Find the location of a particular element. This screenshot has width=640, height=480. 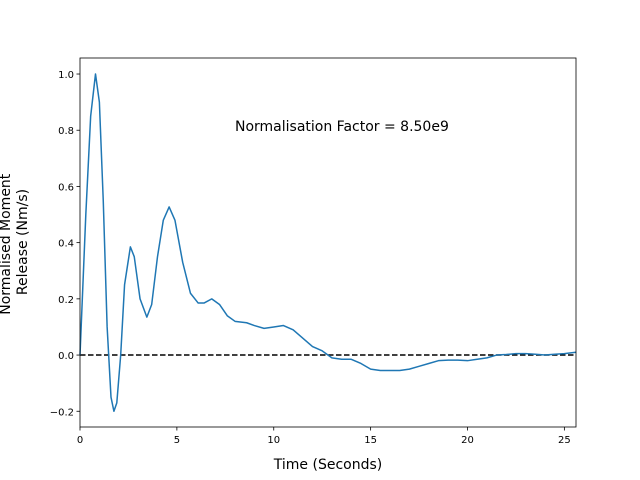

y-axis-label-line: Normalised Moment is located at coordinates (7, 244).